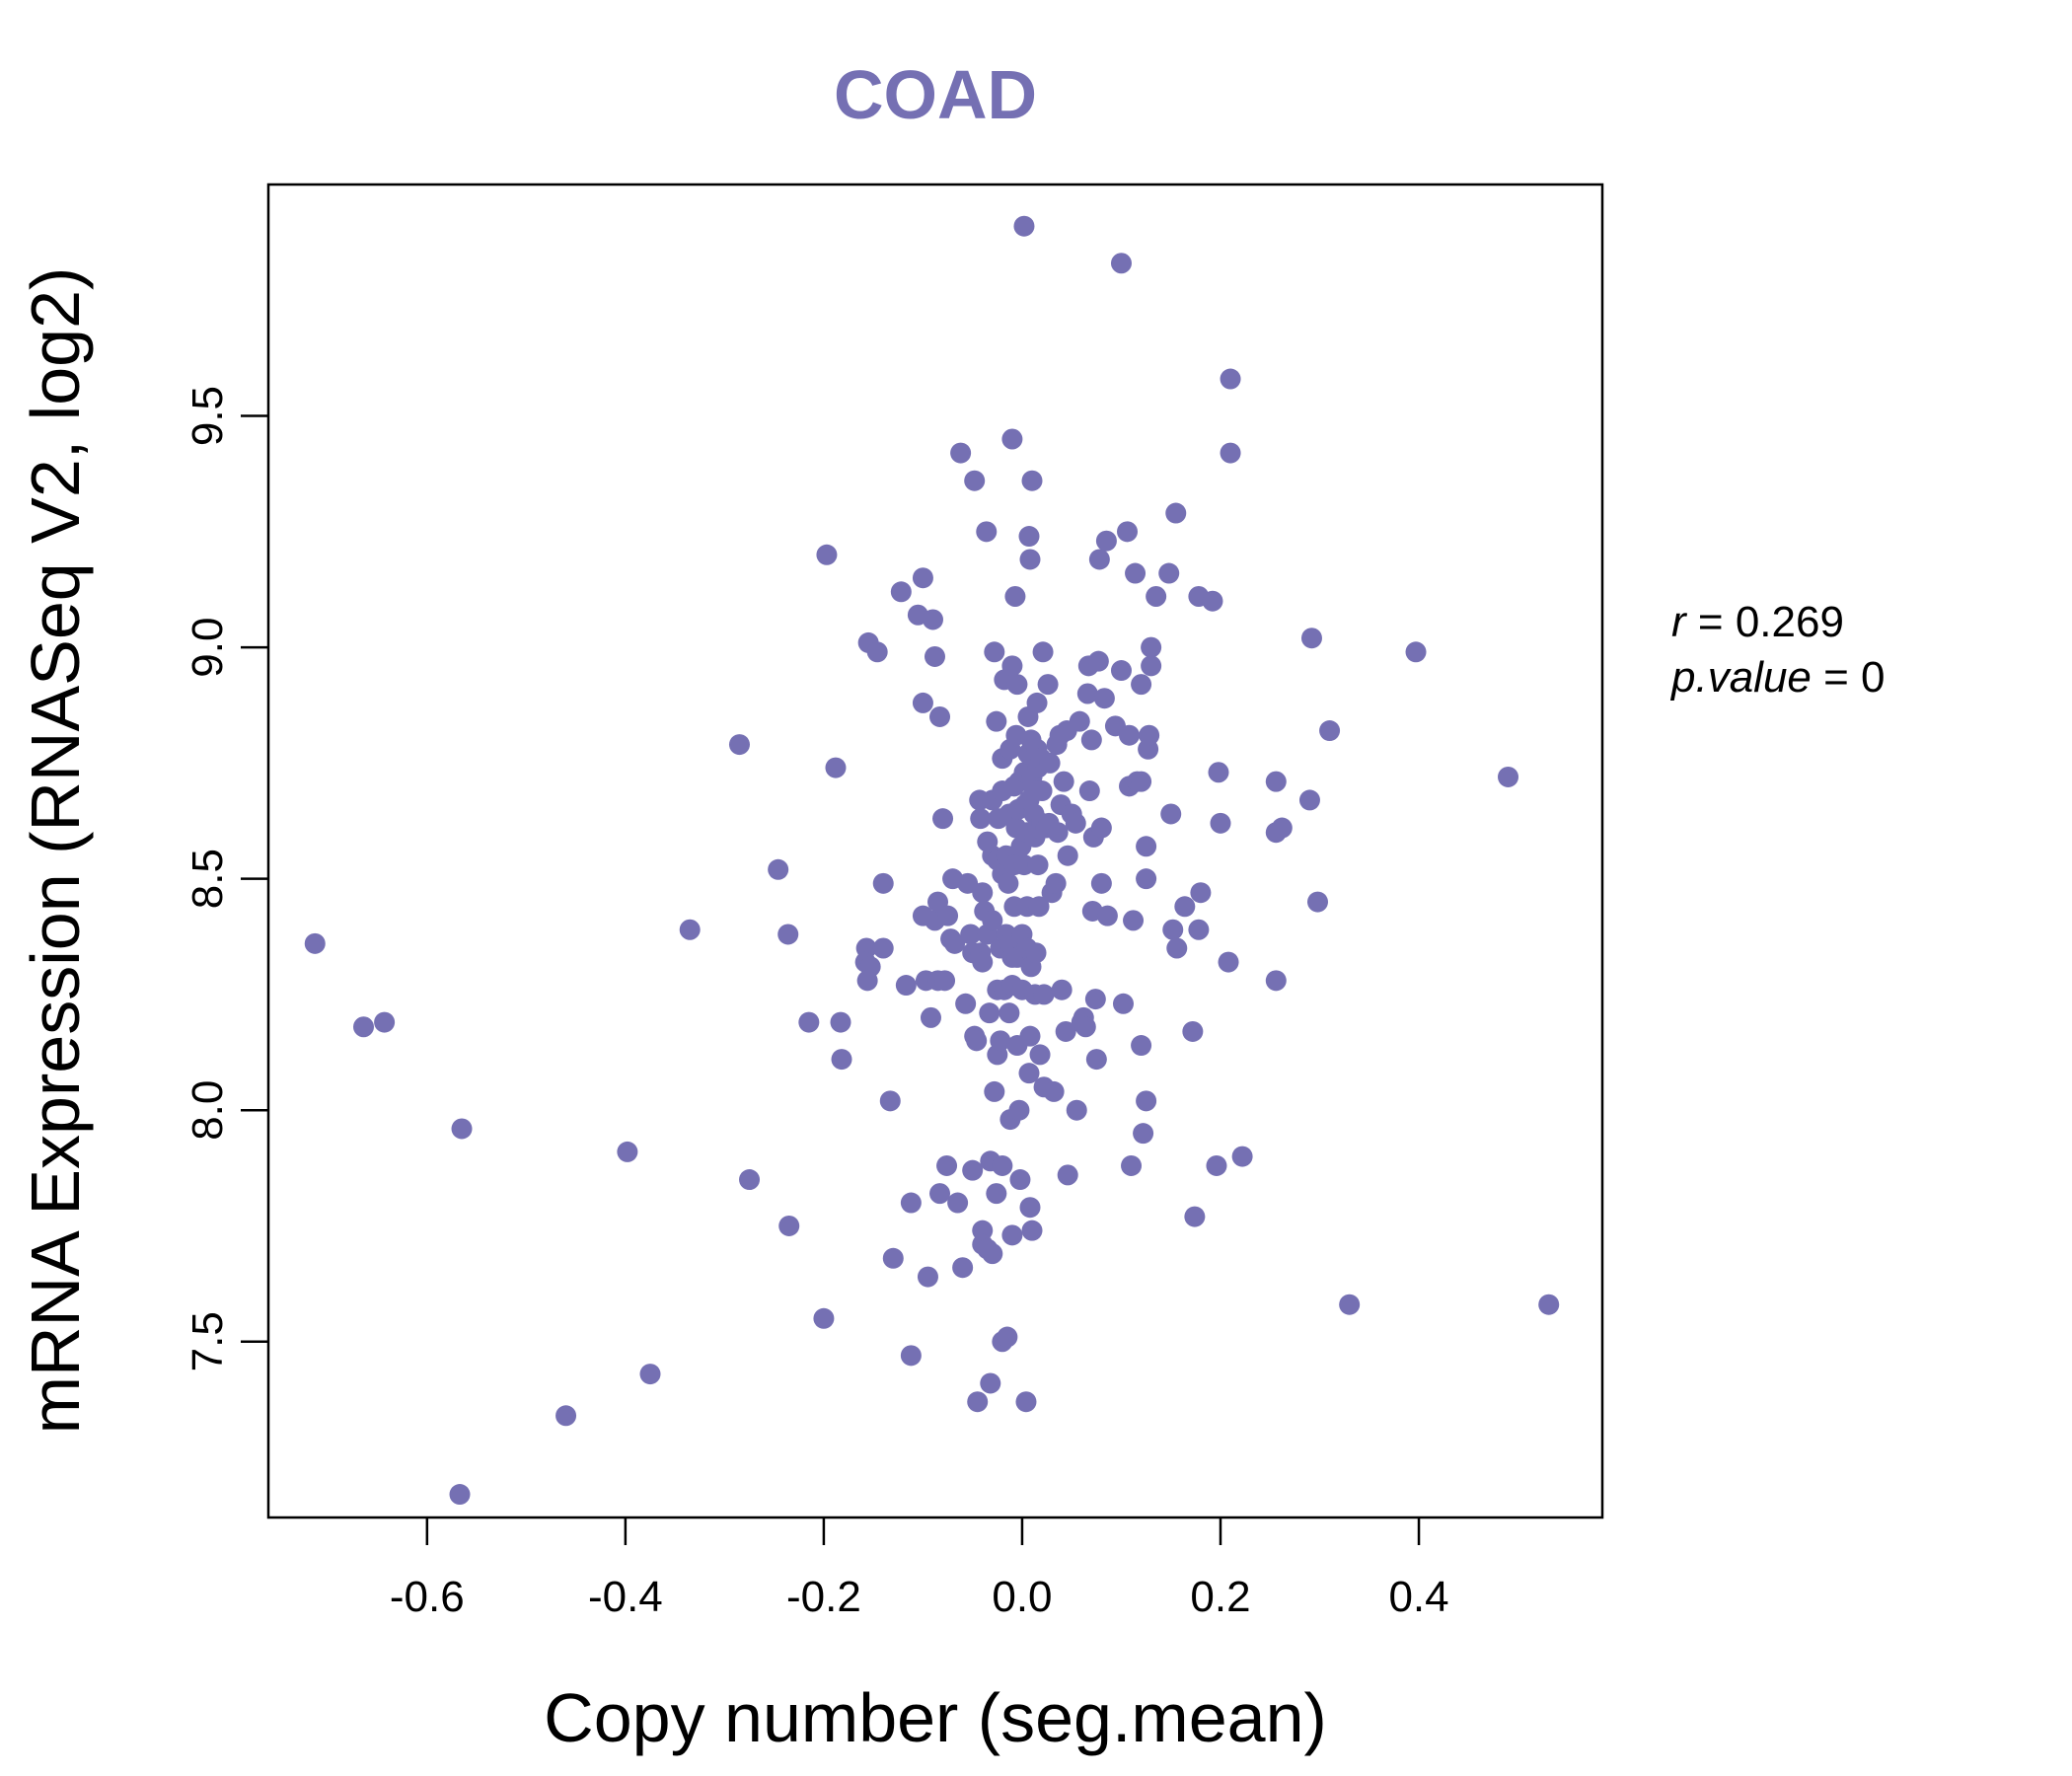  Describe the element at coordinates (208, 648) in the screenshot. I see `y-tick-label: 9.0` at that location.